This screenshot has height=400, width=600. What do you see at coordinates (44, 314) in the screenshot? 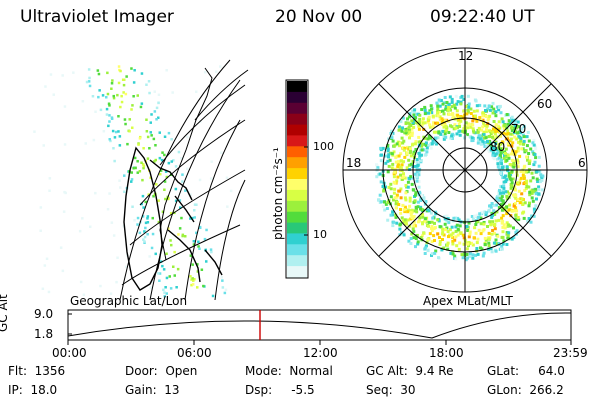
I see `y-tick-label-high: 9.0` at bounding box center [44, 314].